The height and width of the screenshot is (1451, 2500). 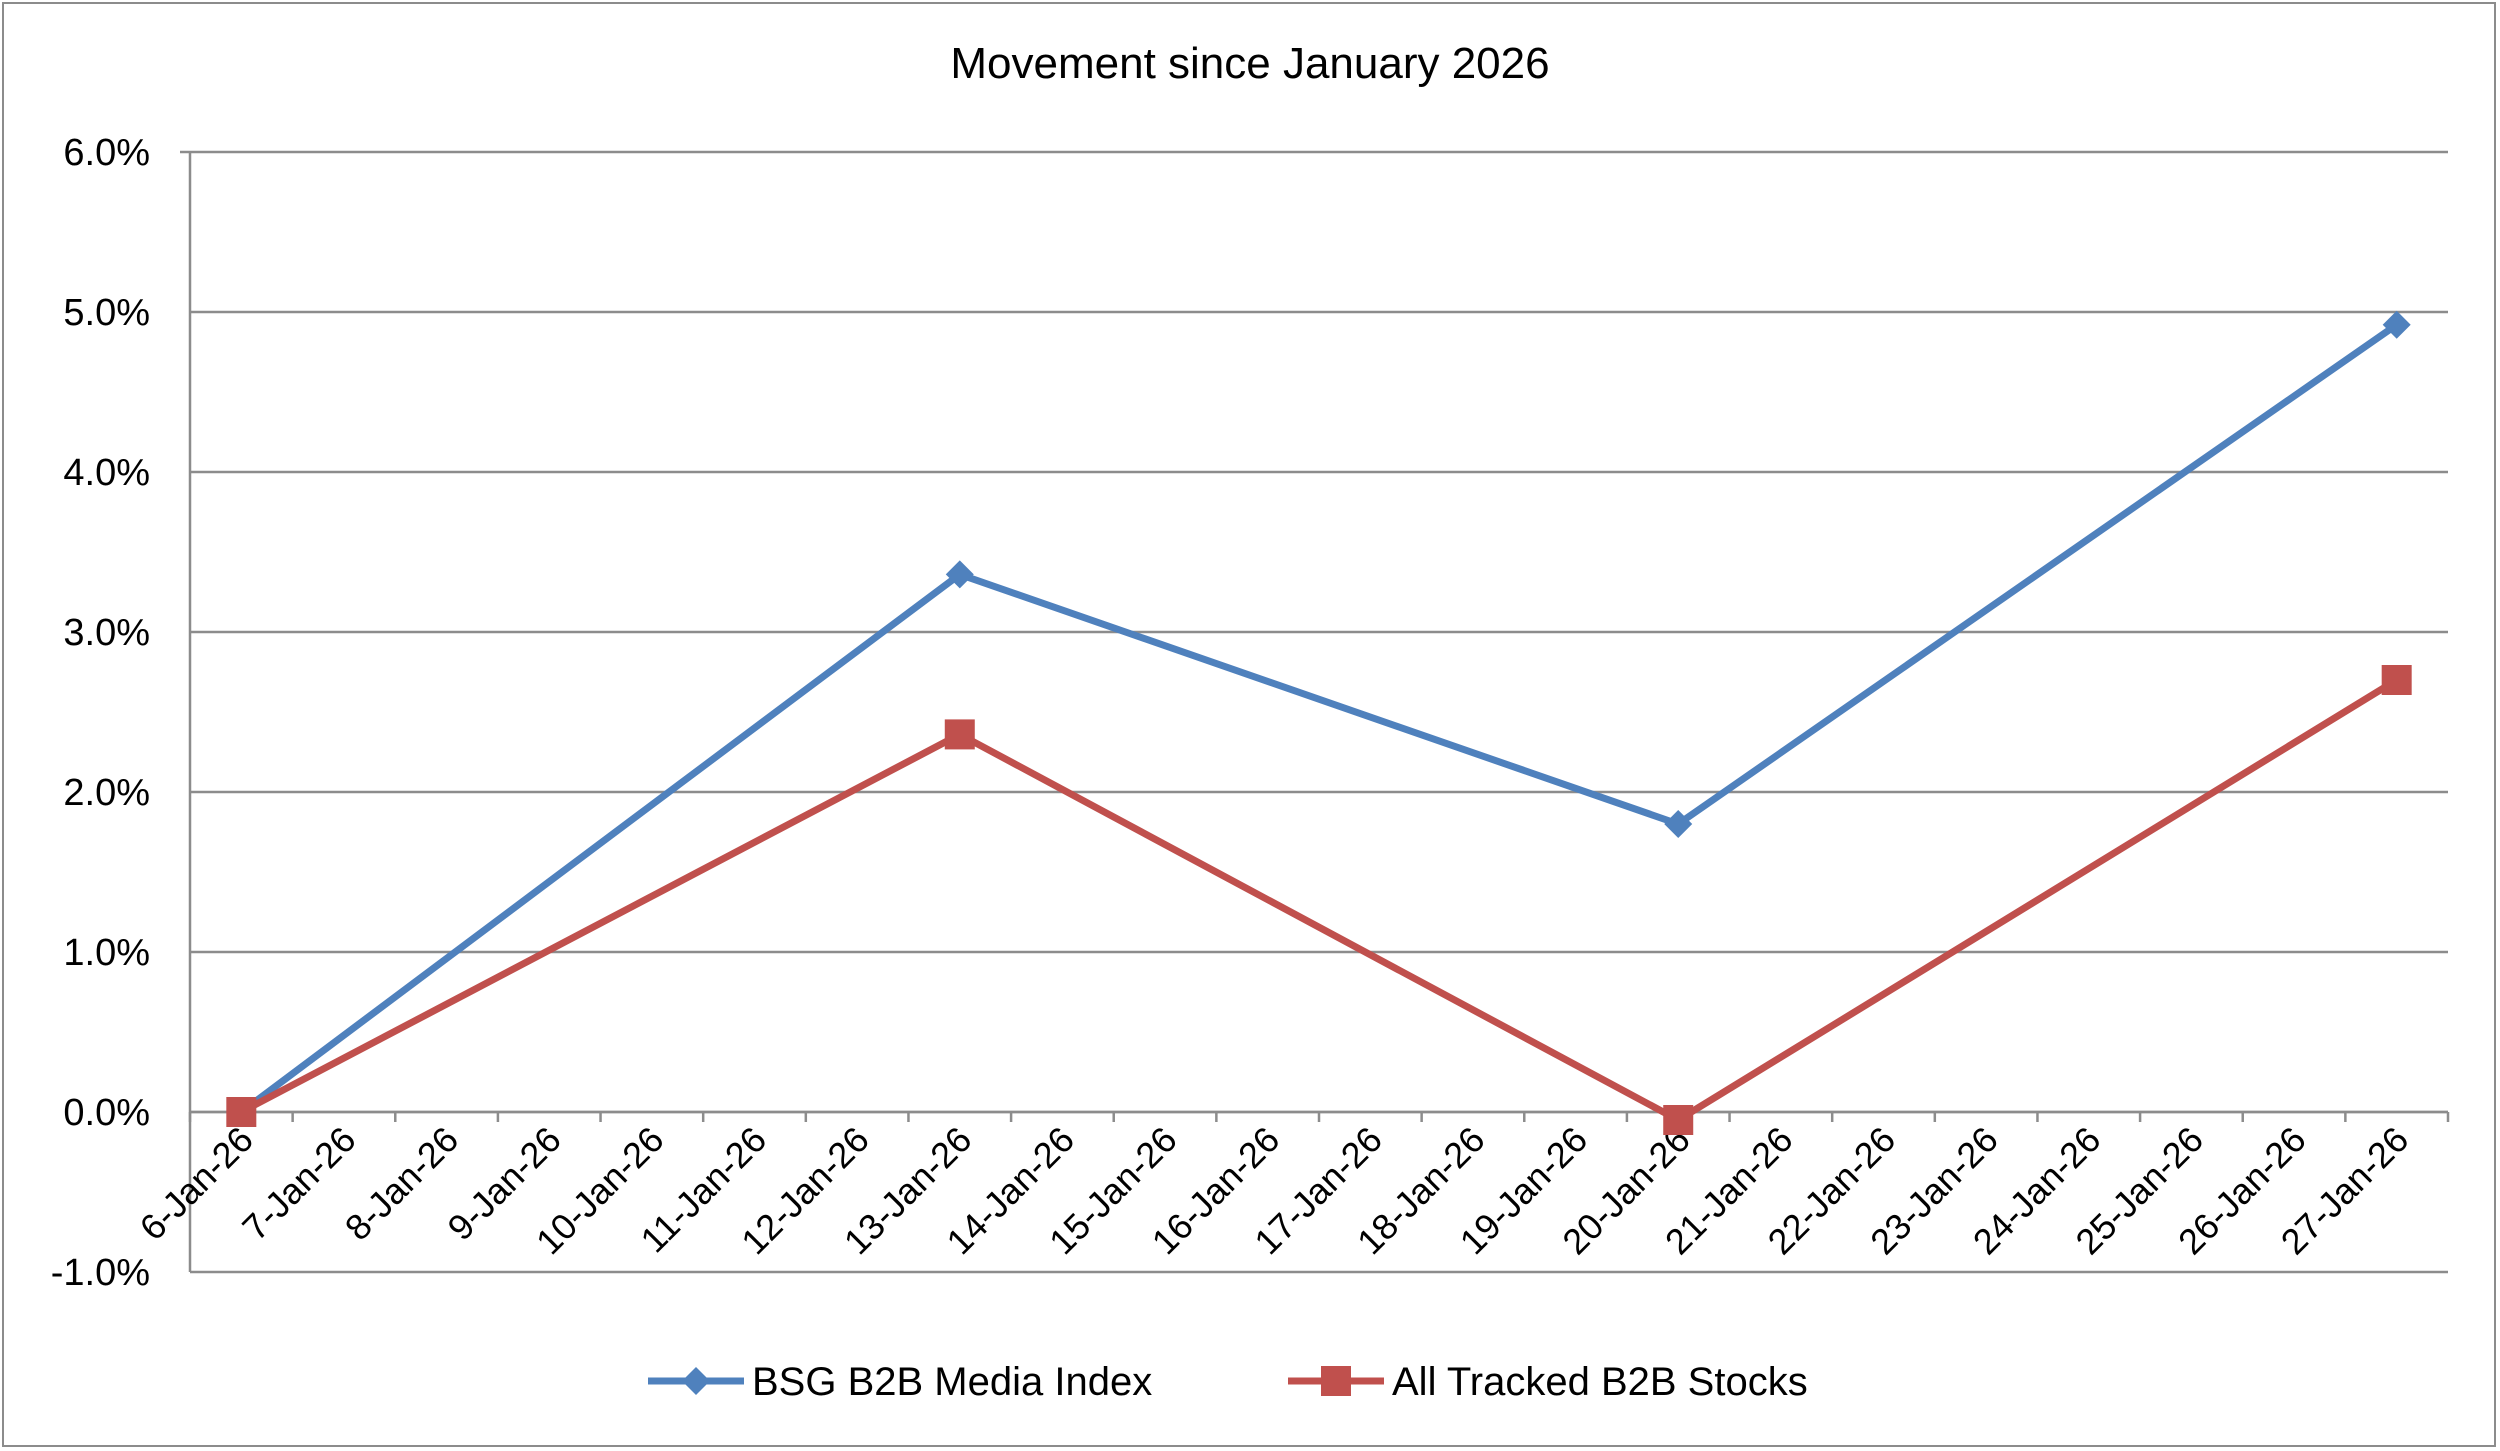 I want to click on legend-marker-diamond, so click(x=696, y=1381).